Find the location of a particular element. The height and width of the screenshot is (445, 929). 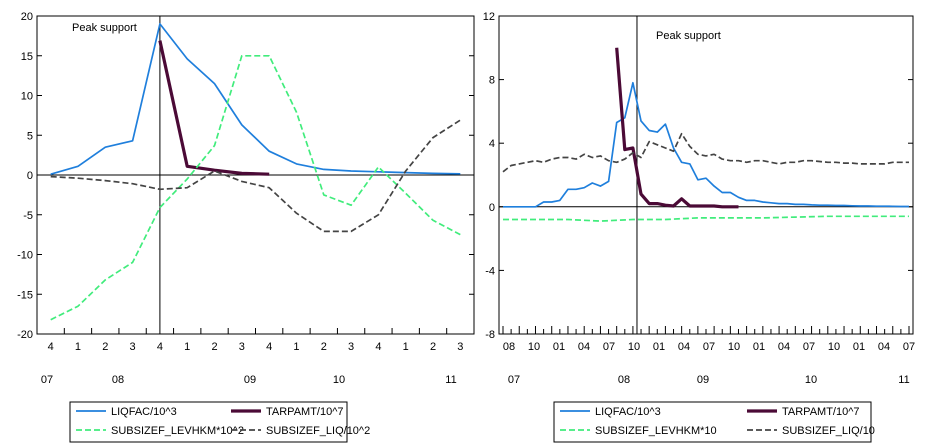

y-tick-label: 8 is located at coordinates (492, 81).